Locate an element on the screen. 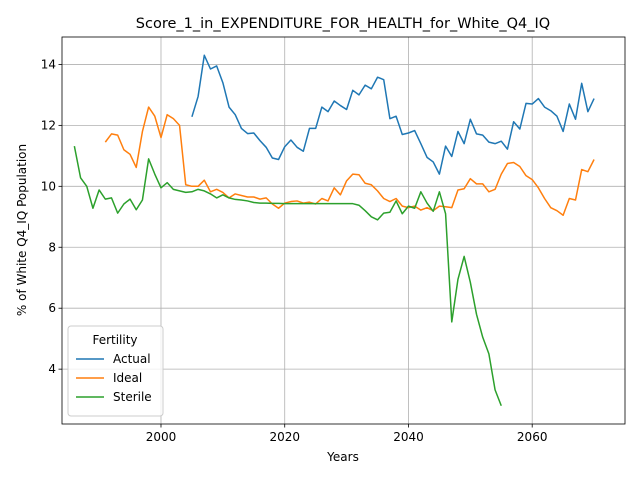 This screenshot has height=480, width=640. x-tick-label: 2040 is located at coordinates (408, 437).